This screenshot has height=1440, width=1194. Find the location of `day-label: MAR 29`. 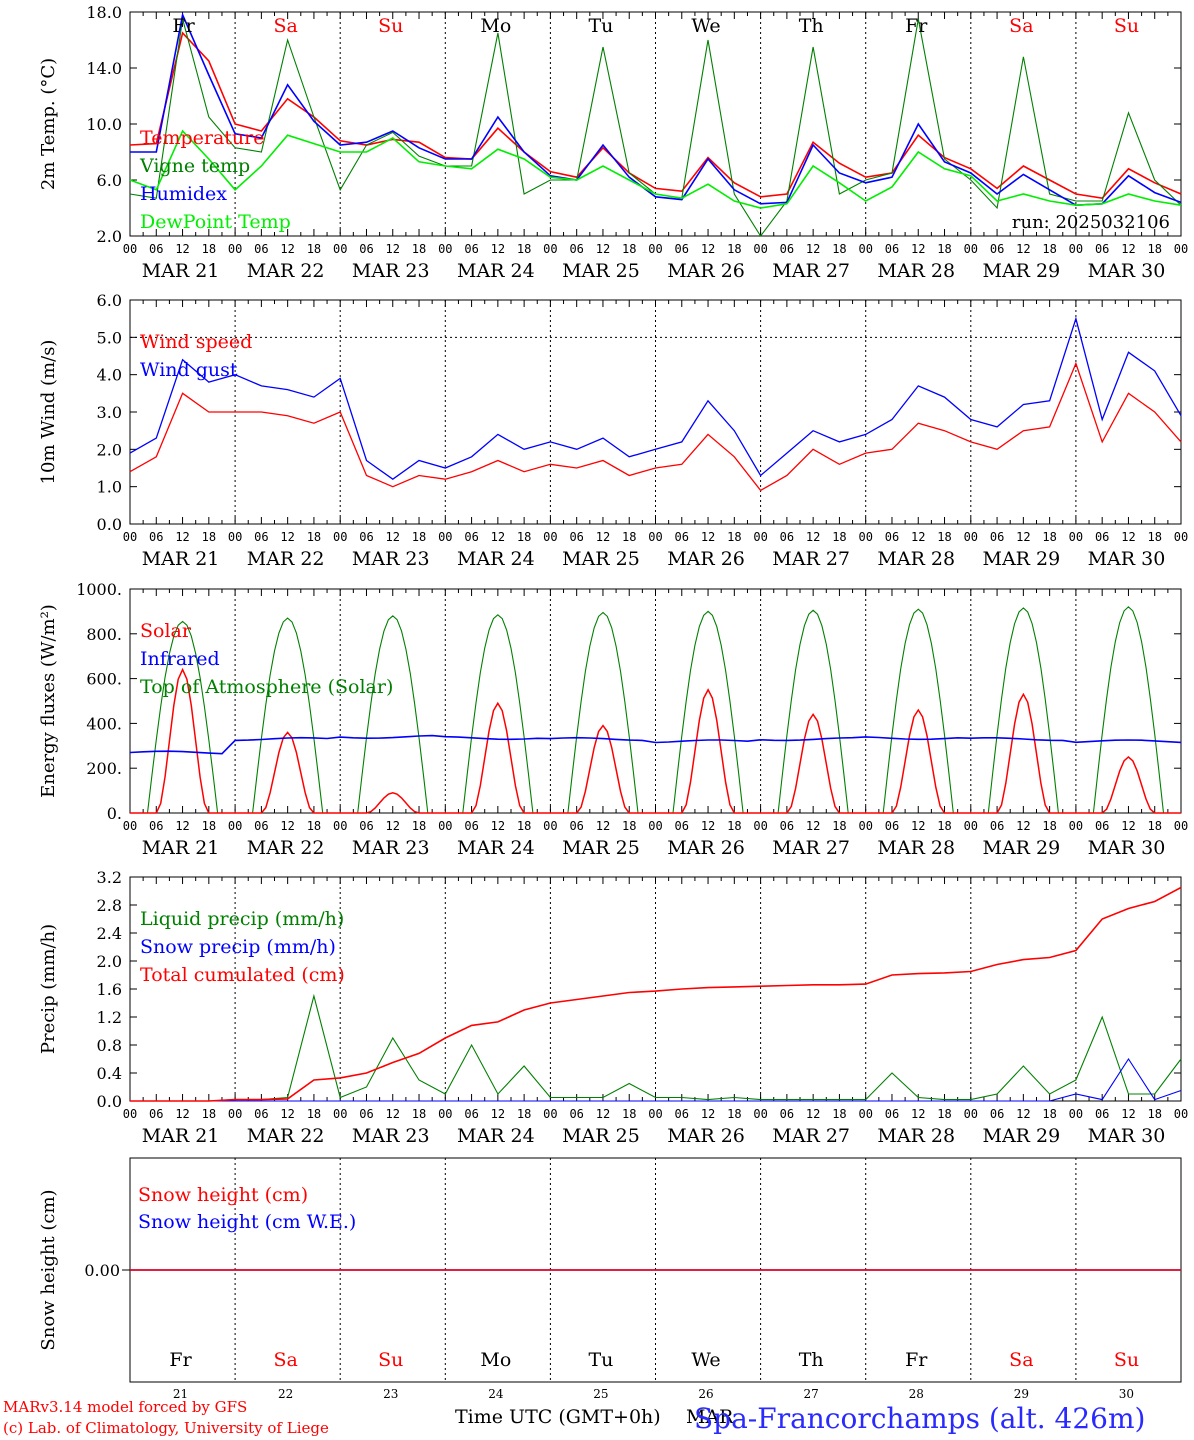

day-label: MAR 29 is located at coordinates (1021, 1136).